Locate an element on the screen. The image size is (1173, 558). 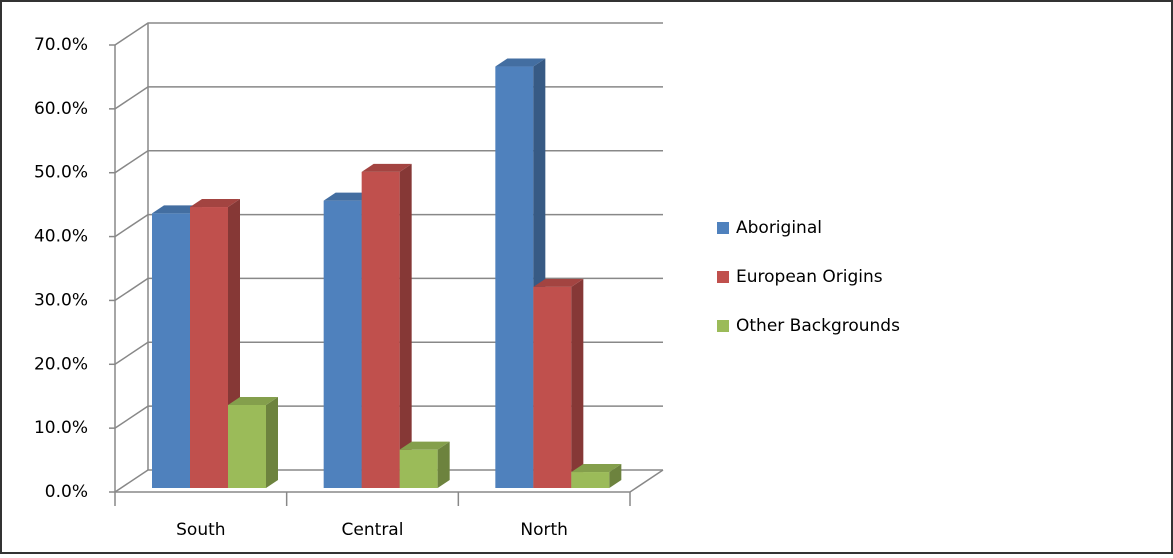
x-tick-label: South is located at coordinates (200, 530).